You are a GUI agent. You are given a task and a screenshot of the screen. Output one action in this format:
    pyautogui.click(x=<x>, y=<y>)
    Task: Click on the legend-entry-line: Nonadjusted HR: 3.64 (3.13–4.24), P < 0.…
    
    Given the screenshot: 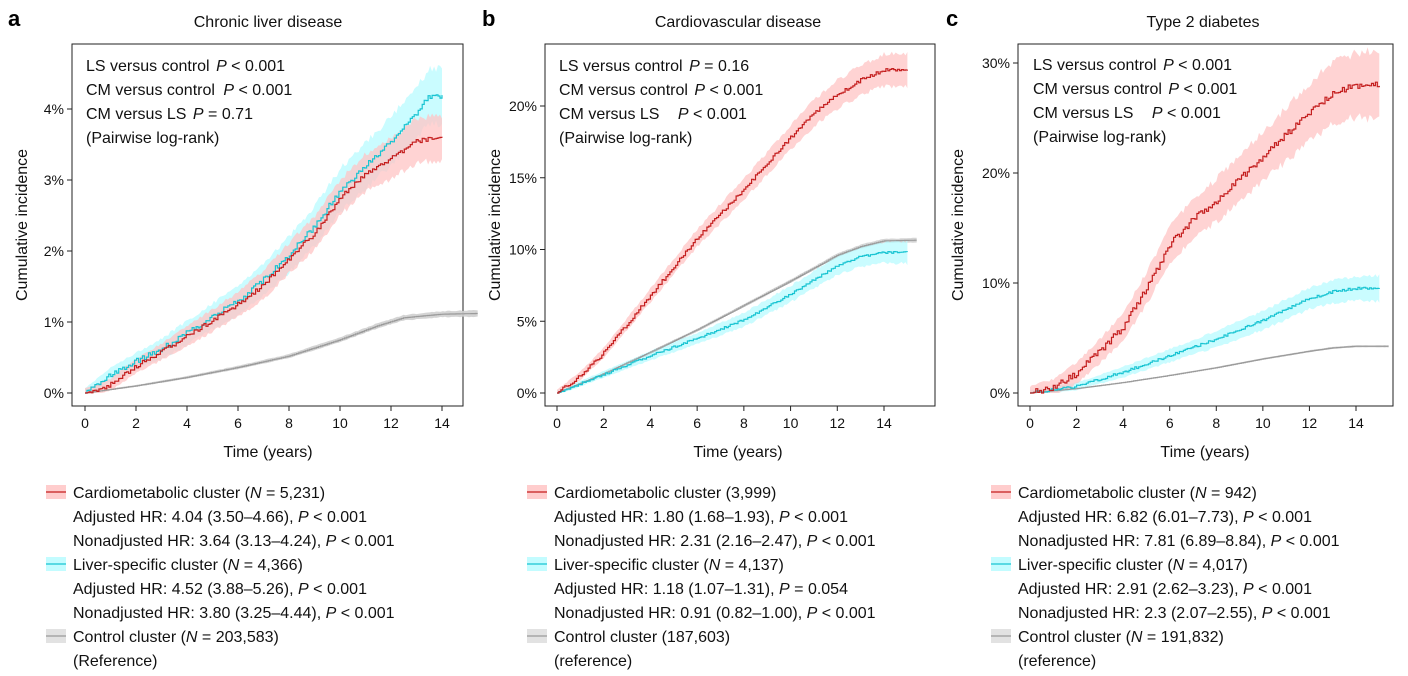 What is the action you would take?
    pyautogui.click(x=234, y=541)
    